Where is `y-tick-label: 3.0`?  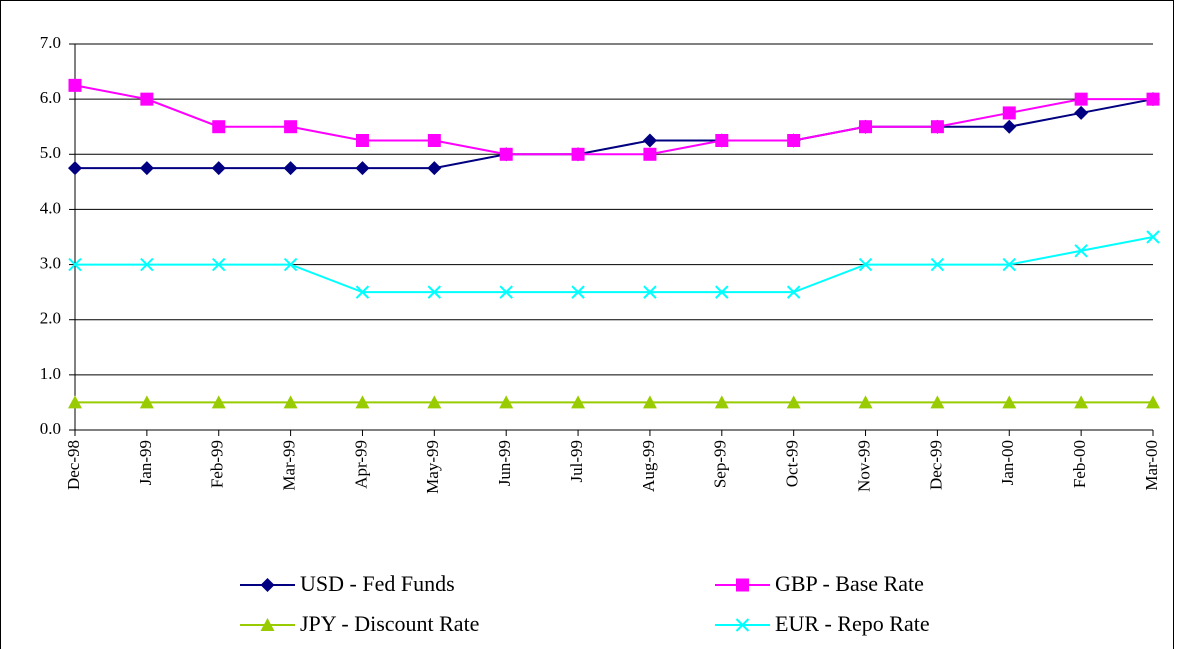 y-tick-label: 3.0 is located at coordinates (50, 262).